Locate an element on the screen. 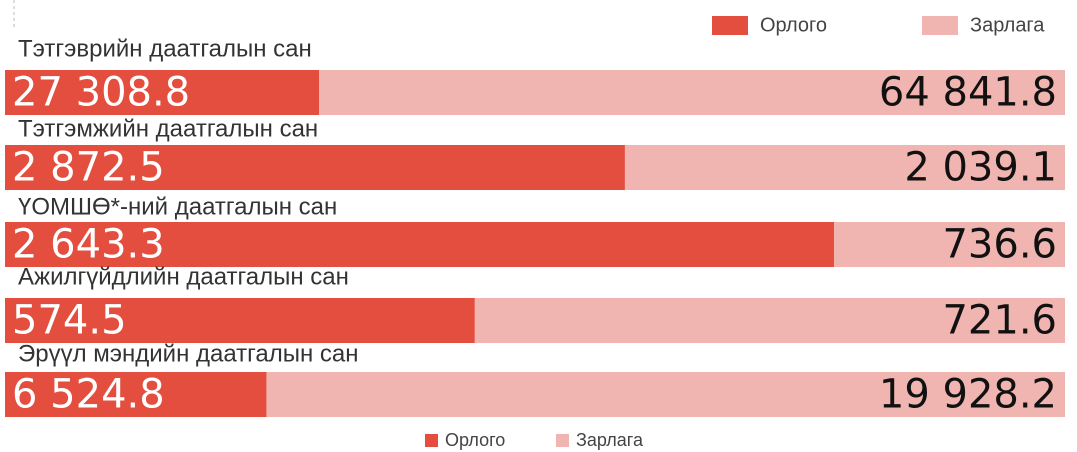  value-label: 721.6 is located at coordinates (999, 321).